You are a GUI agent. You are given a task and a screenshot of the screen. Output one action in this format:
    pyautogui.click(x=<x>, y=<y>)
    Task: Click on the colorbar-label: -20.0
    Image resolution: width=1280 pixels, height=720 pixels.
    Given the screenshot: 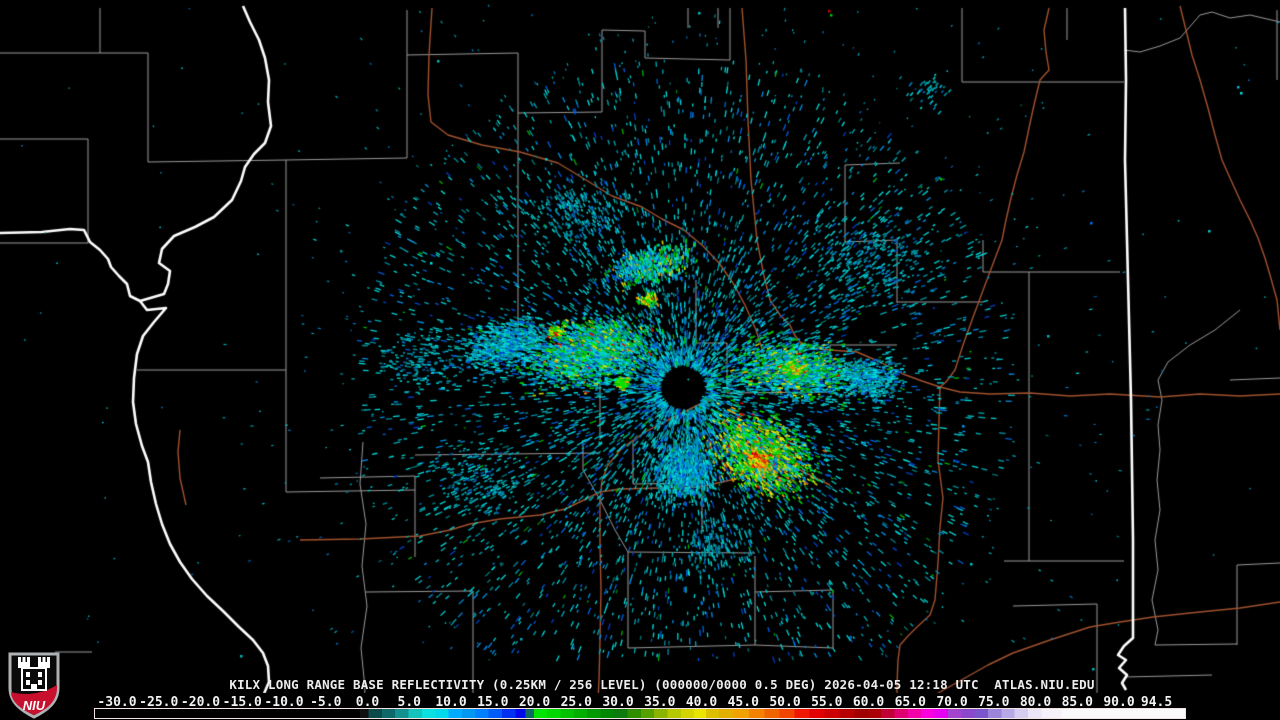 What is the action you would take?
    pyautogui.click(x=200, y=702)
    